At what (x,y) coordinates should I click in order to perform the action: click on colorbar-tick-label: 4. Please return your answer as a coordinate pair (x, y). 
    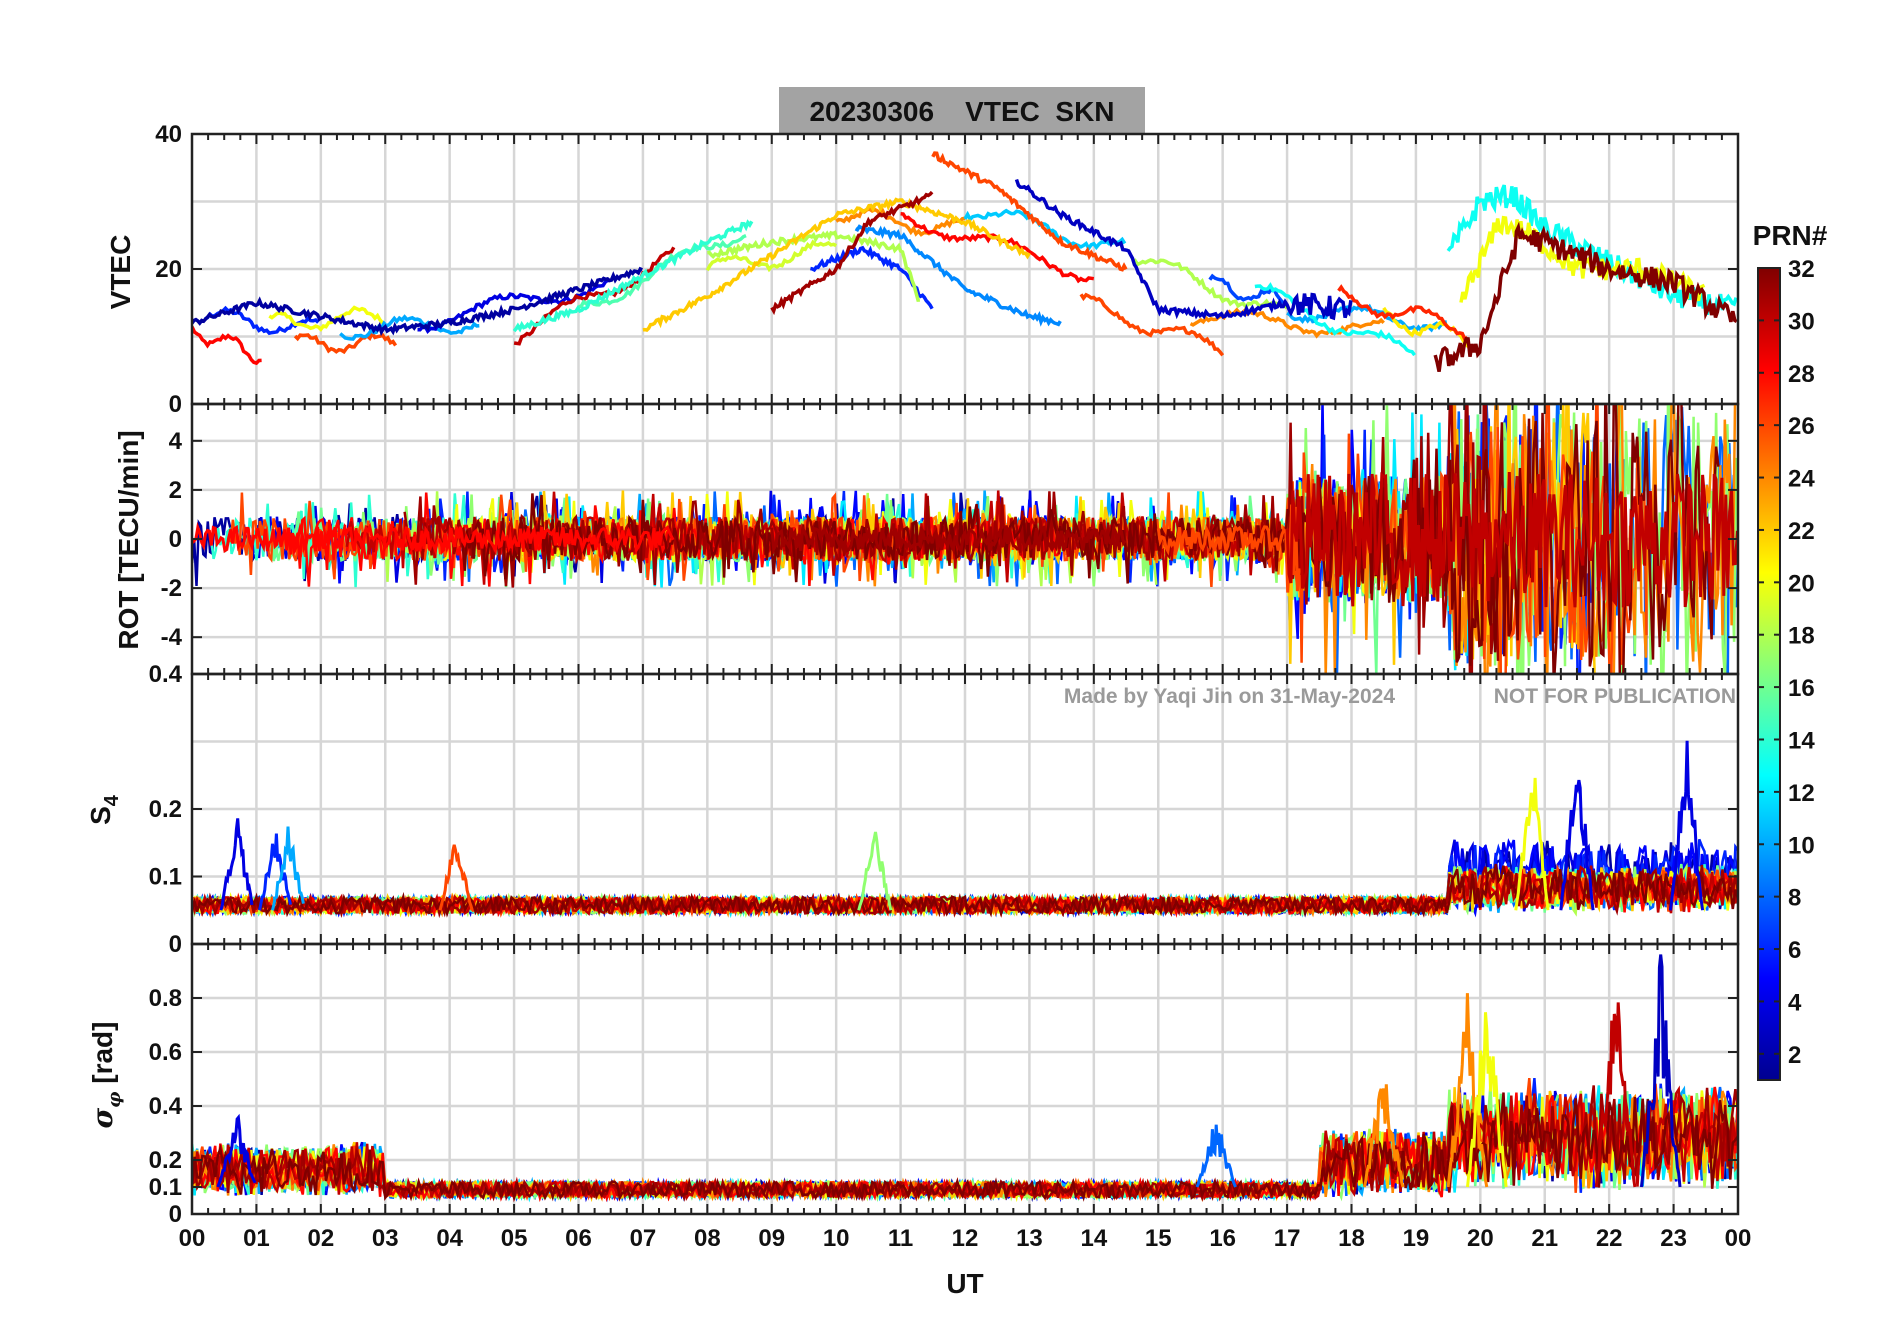
    Looking at the image, I should click on (1795, 1002).